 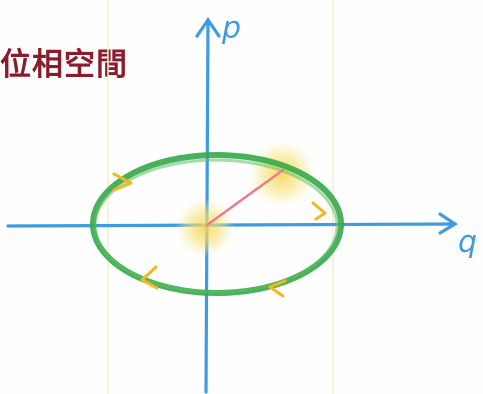 I want to click on radius-line, so click(x=245, y=197).